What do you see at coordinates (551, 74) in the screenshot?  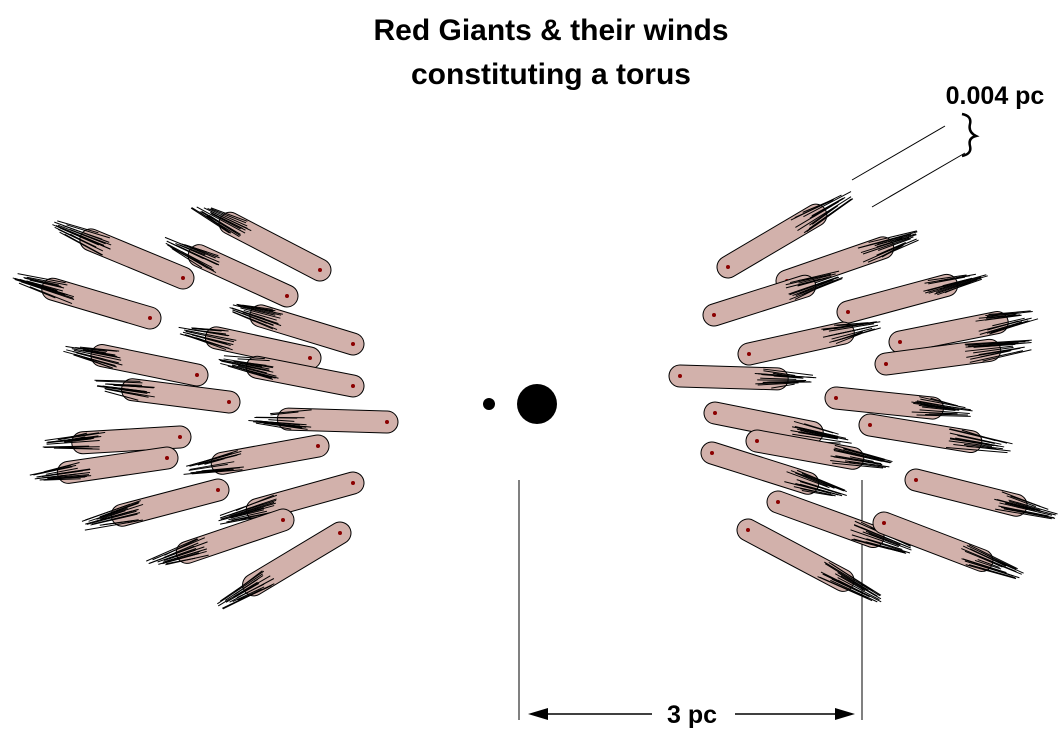 I see `title-line: constituting a torus` at bounding box center [551, 74].